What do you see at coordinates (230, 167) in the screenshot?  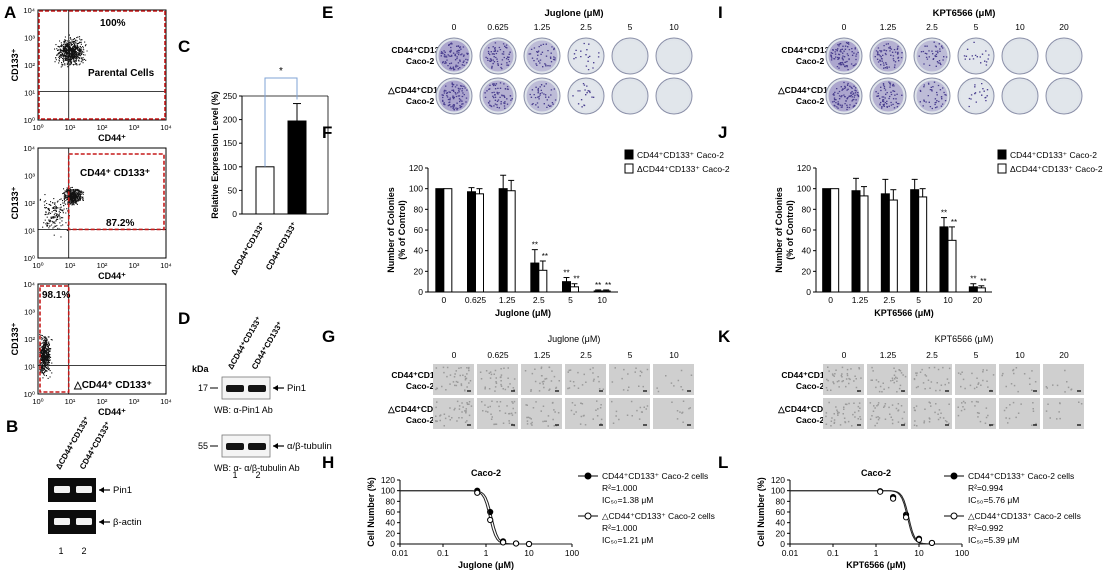 I see `y-tick-label: 100` at bounding box center [230, 167].